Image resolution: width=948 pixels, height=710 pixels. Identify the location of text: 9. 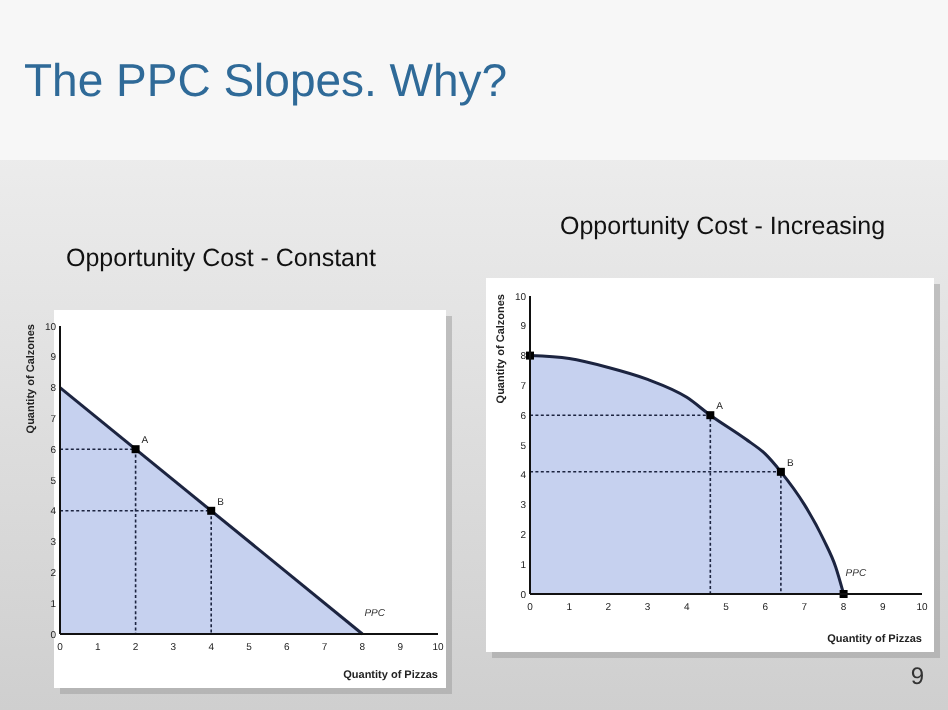
(917, 676).